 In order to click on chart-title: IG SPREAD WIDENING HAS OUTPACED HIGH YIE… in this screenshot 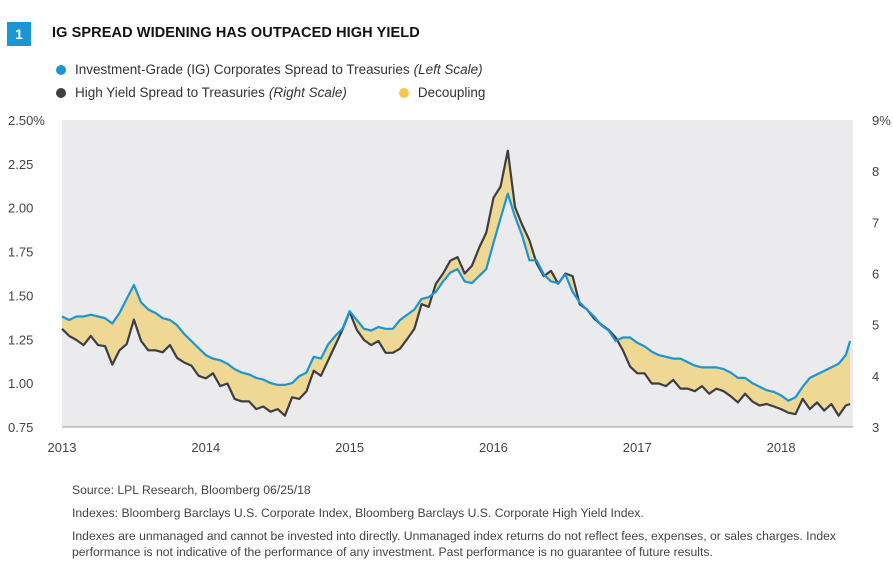, I will do `click(236, 33)`.